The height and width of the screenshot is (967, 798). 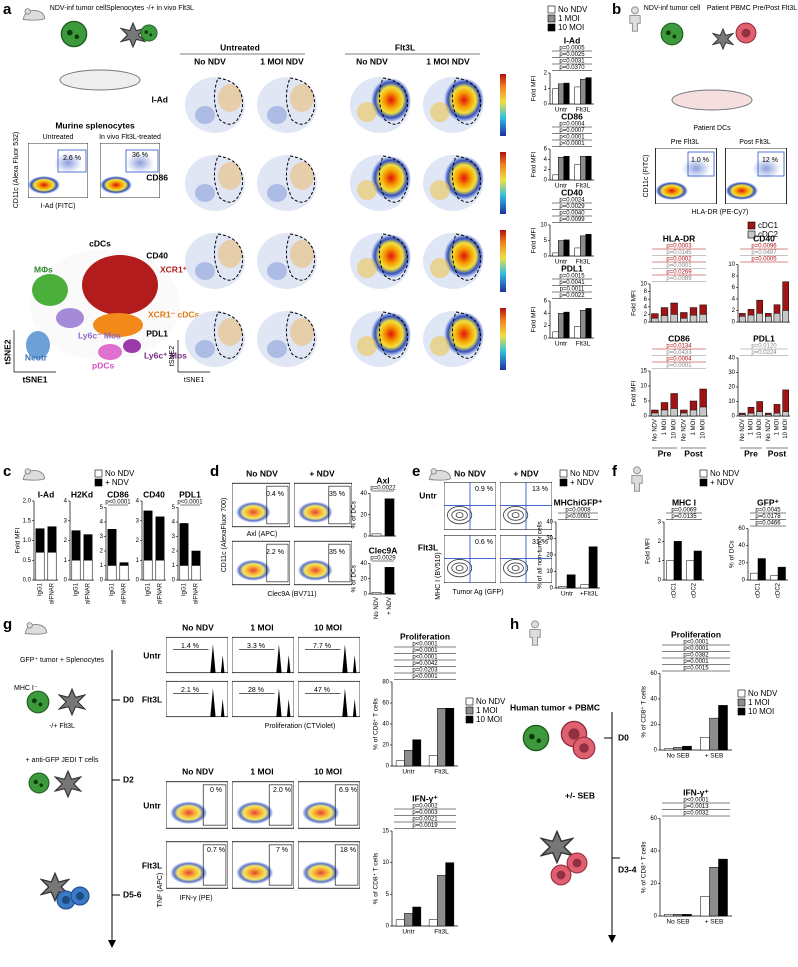 What do you see at coordinates (751, 225) in the screenshot?
I see `legend-swatch` at bounding box center [751, 225].